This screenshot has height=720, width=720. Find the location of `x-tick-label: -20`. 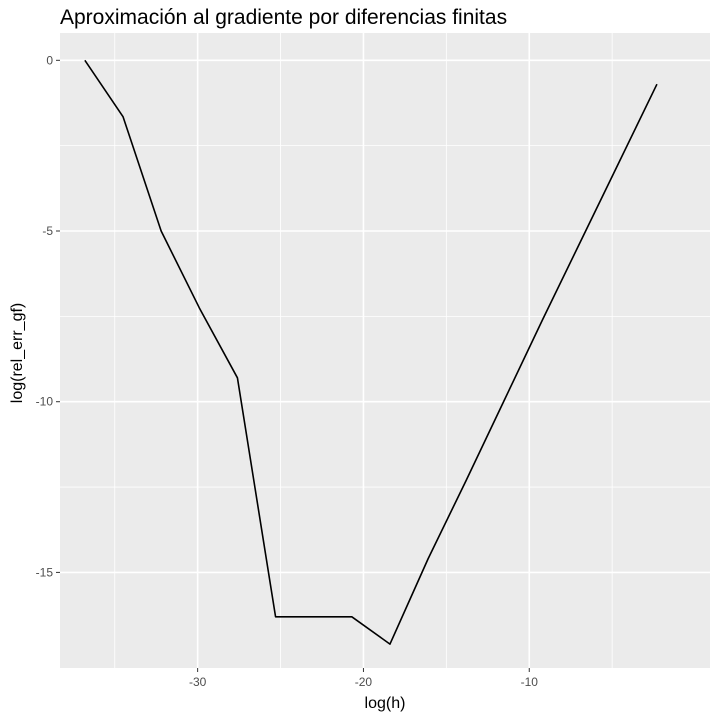

x-tick-label: -20 is located at coordinates (364, 682).